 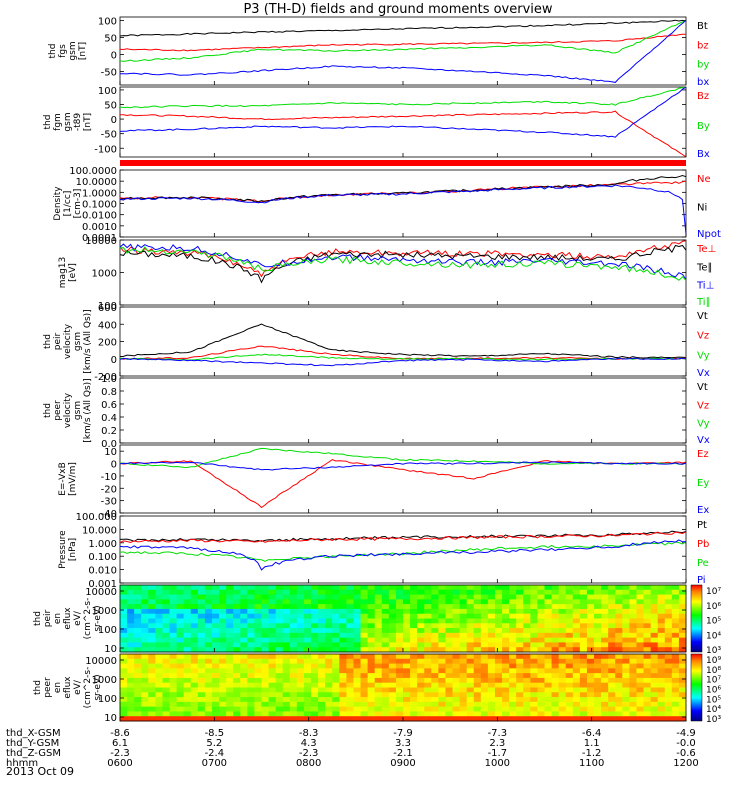 What do you see at coordinates (403, 458) in the screenshot?
I see `series-line-Ey` at bounding box center [403, 458].